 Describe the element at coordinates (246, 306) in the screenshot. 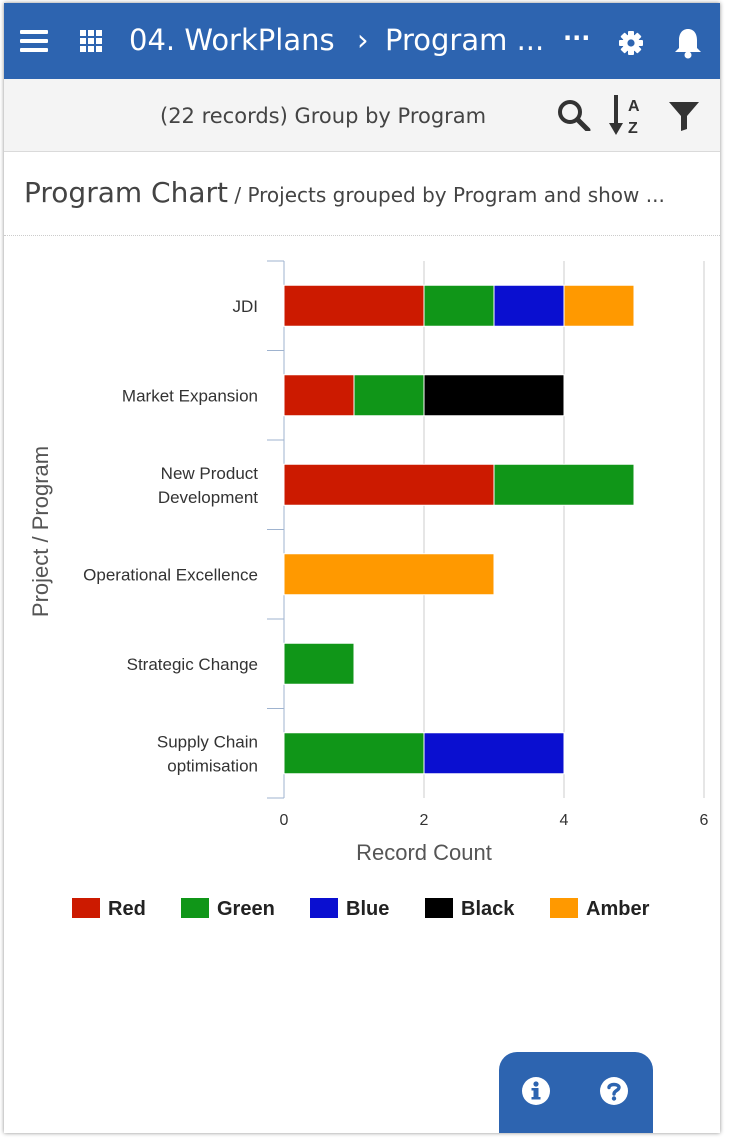

I see `y-tick-label: JDI` at that location.